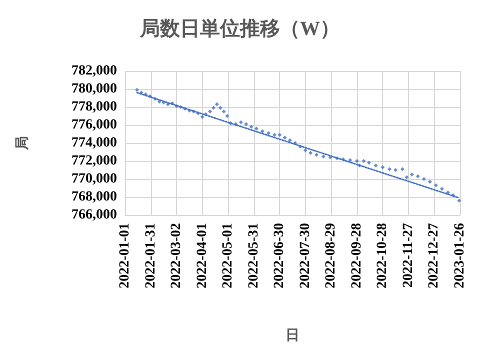 This screenshot has height=360, width=480. I want to click on x-tick-label: 2022-09-28, so click(356, 255).